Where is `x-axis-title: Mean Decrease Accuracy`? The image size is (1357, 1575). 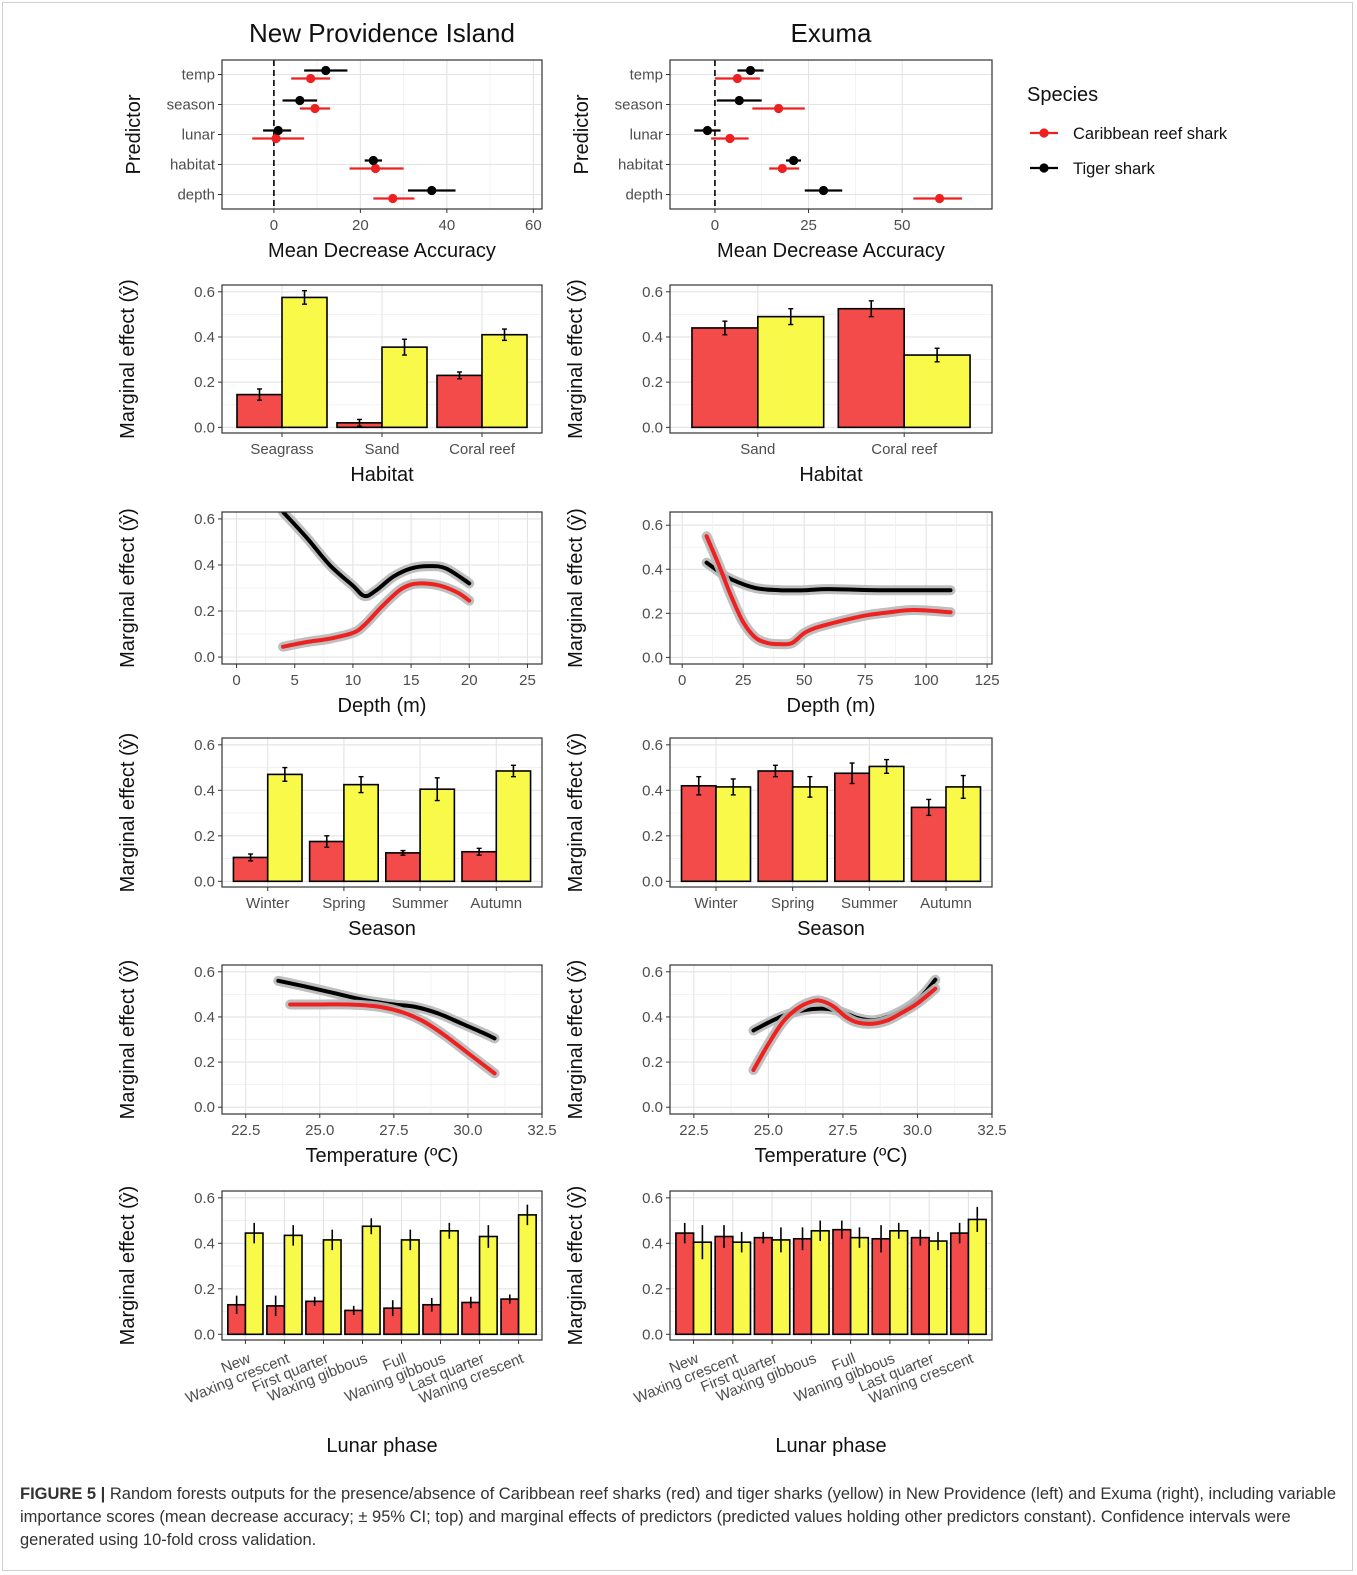 x-axis-title: Mean Decrease Accuracy is located at coordinates (831, 251).